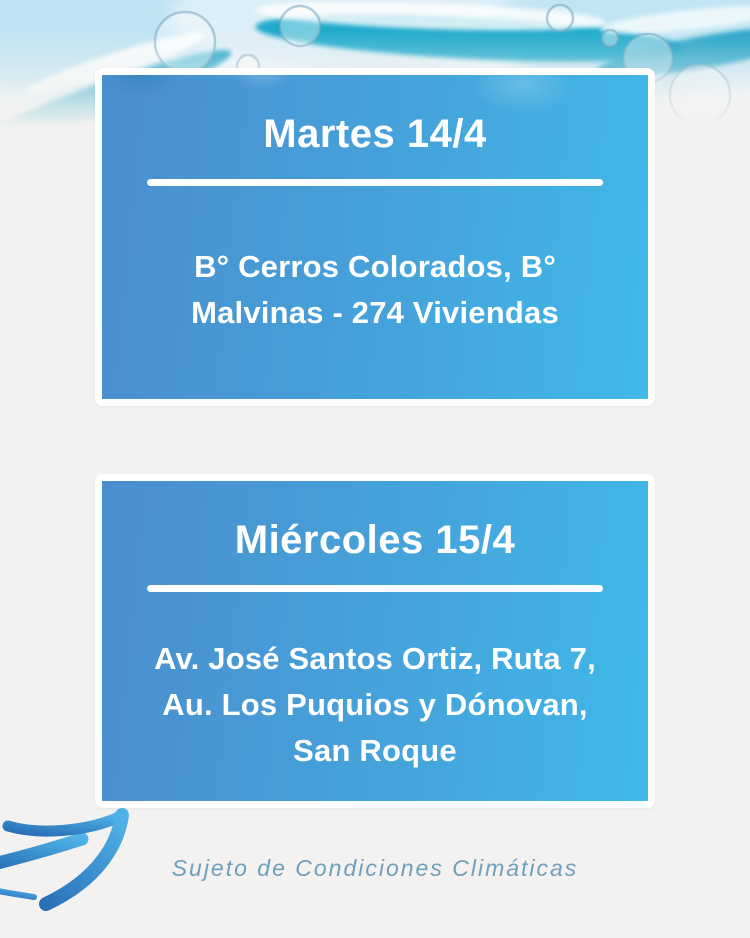  I want to click on card-body-line: Av. José Santos Ortiz, Ruta 7,, so click(375, 658).